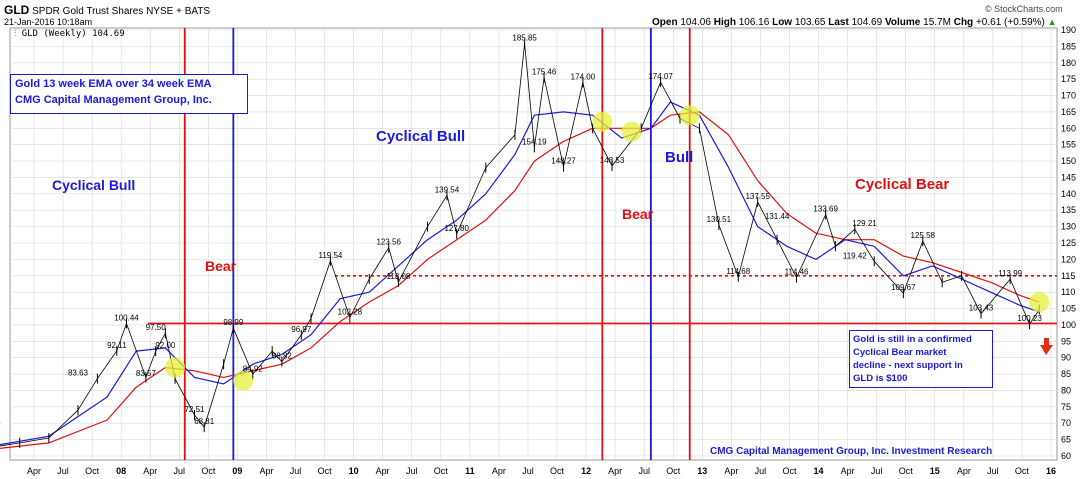  What do you see at coordinates (665, 22) in the screenshot?
I see `open-label: Open` at bounding box center [665, 22].